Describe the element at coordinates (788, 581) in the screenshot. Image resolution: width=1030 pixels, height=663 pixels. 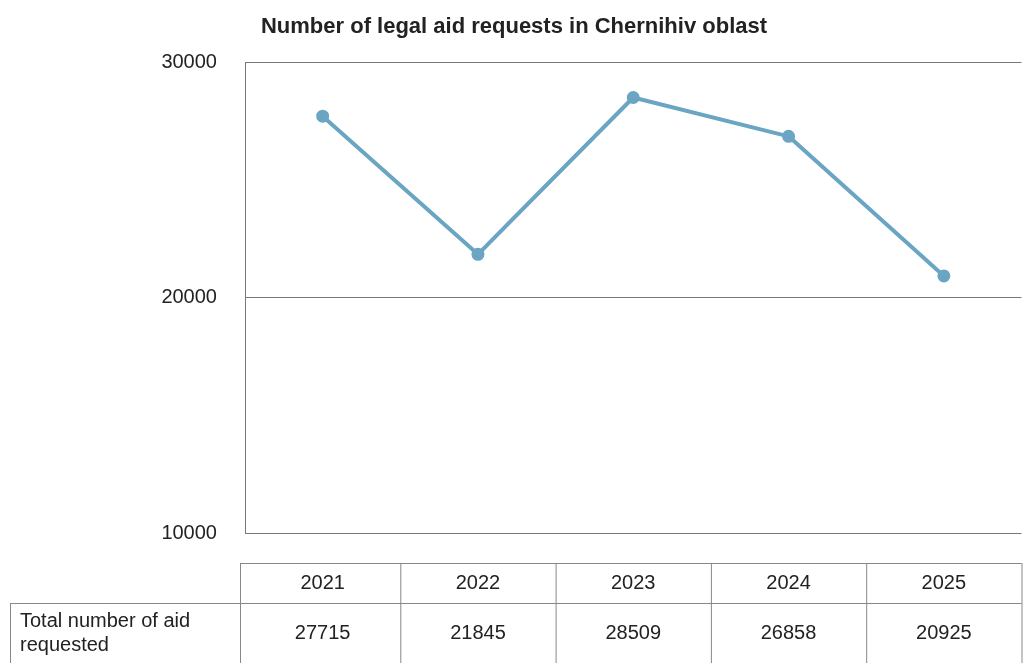
I see `x-tick-label: 2024` at that location.